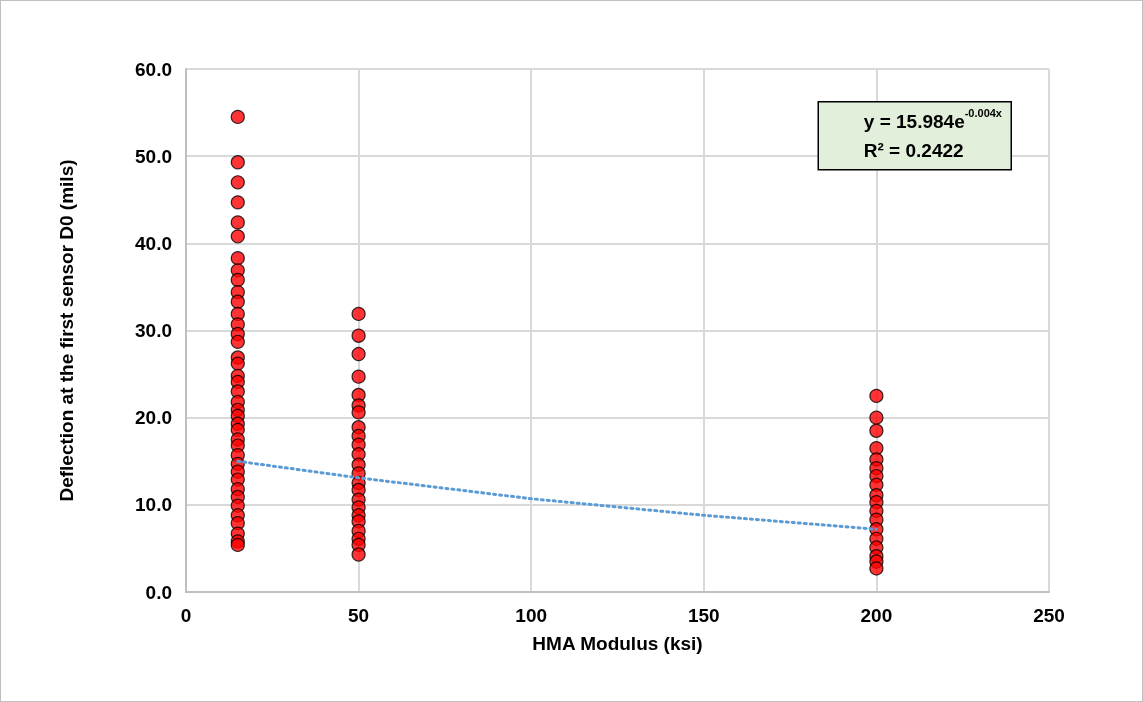 The width and height of the screenshot is (1143, 702). Describe the element at coordinates (1049, 615) in the screenshot. I see `x-tick-label: 250` at that location.